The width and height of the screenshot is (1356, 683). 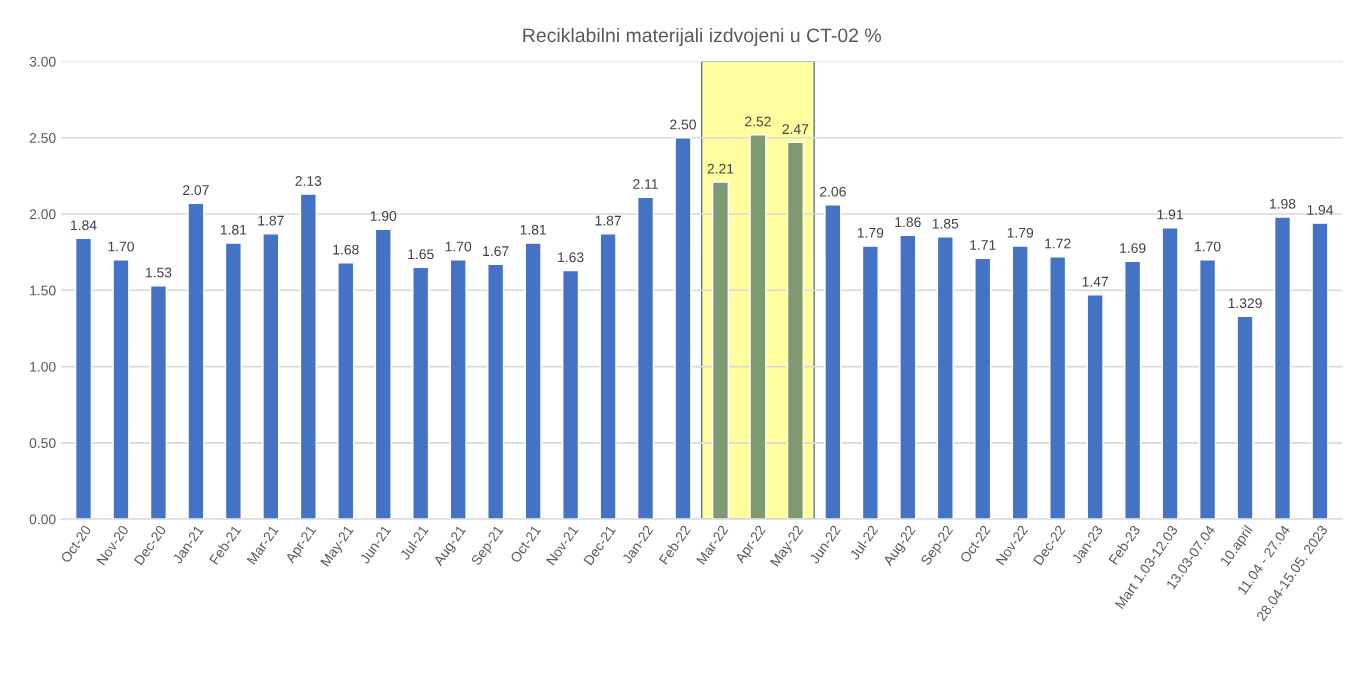 What do you see at coordinates (683, 124) in the screenshot?
I see `data-label: 2.50` at bounding box center [683, 124].